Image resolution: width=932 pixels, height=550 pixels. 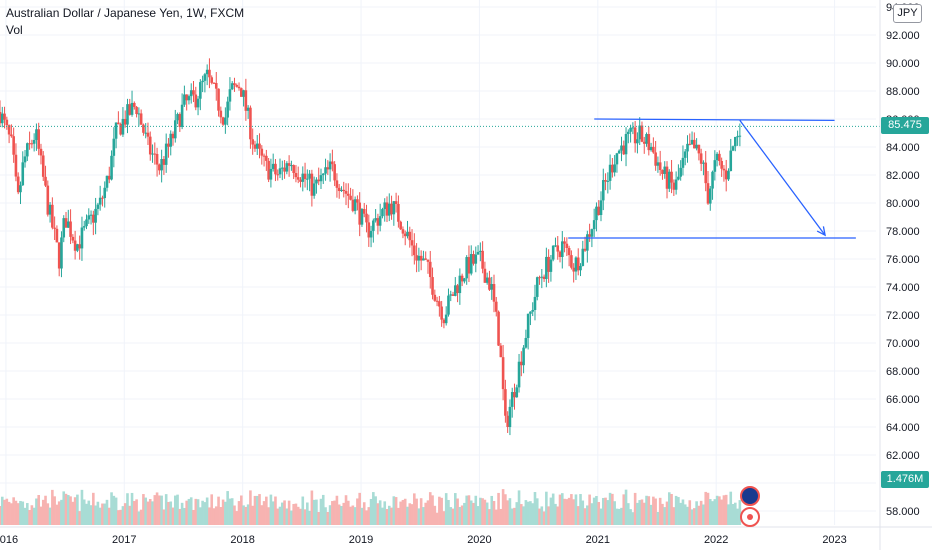 What do you see at coordinates (907, 13) in the screenshot?
I see `currency-badge: JPY` at bounding box center [907, 13].